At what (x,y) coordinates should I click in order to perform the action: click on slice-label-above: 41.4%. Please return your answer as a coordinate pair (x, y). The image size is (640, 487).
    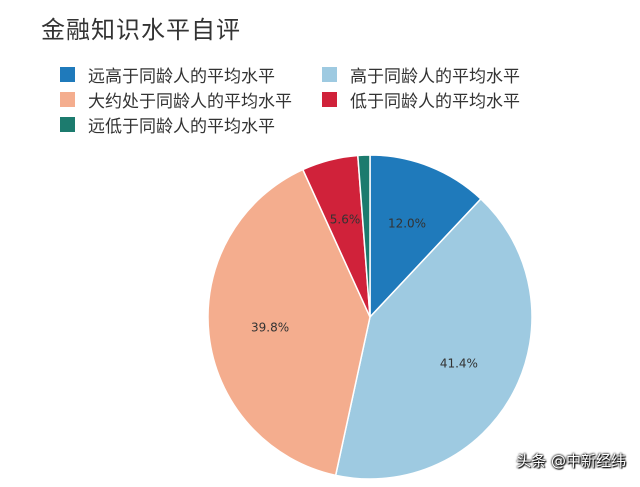
    Looking at the image, I should click on (459, 364).